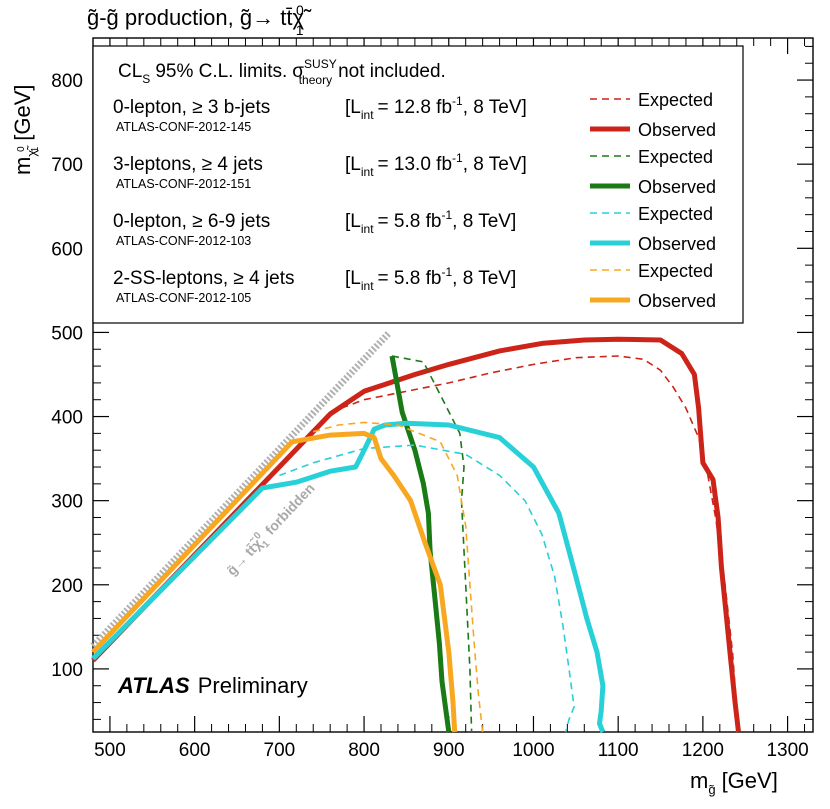 The width and height of the screenshot is (830, 809). I want to click on x-tick-label: 500, so click(110, 750).